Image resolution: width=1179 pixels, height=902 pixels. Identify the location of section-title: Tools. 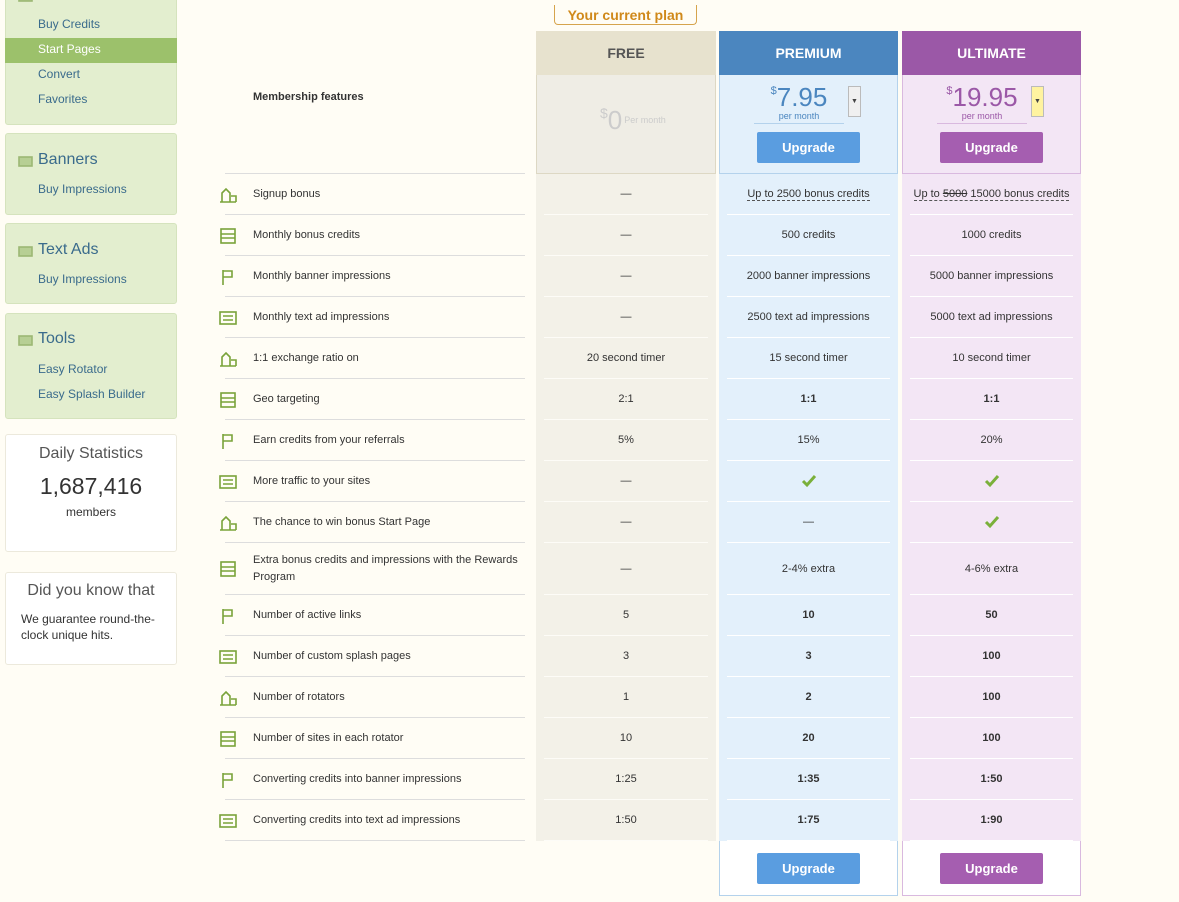
(57, 338).